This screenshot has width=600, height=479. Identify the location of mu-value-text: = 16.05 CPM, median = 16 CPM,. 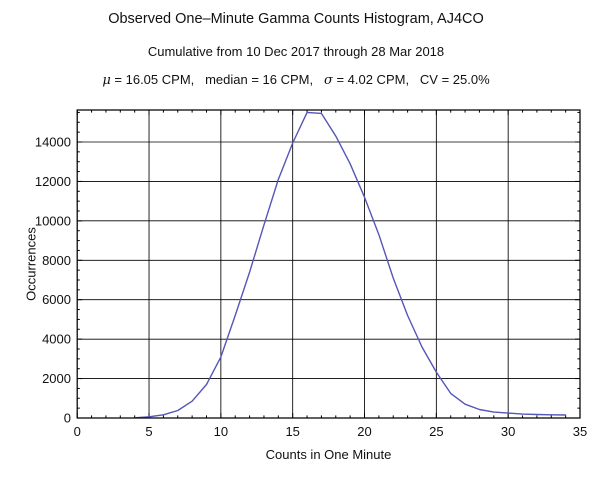
(217, 79).